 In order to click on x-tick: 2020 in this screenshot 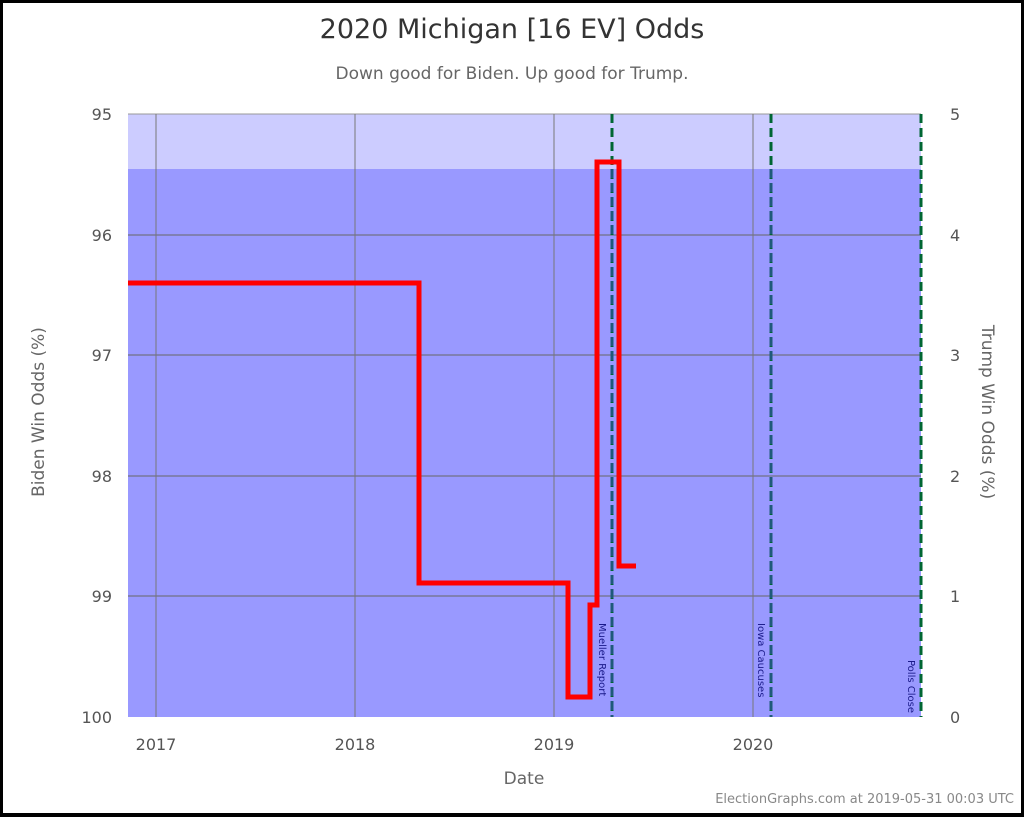, I will do `click(753, 744)`.